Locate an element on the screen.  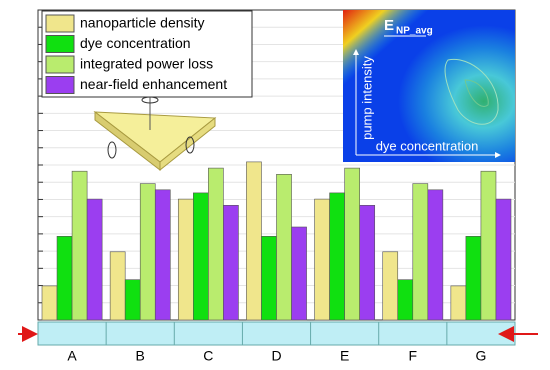
x-tick-label: E is located at coordinates (344, 356).